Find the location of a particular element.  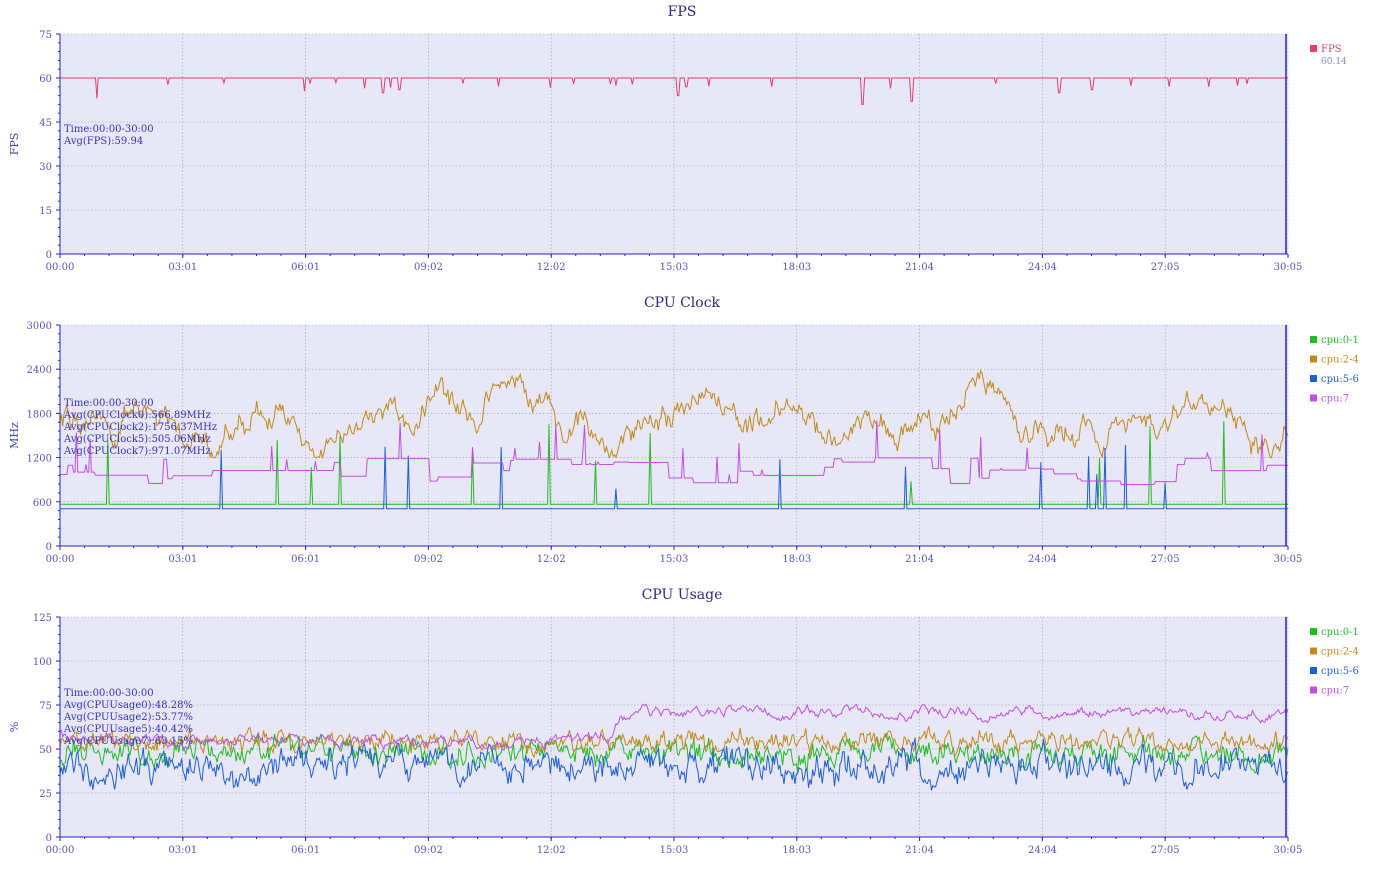

y-tick-label: 1200 is located at coordinates (39, 459).